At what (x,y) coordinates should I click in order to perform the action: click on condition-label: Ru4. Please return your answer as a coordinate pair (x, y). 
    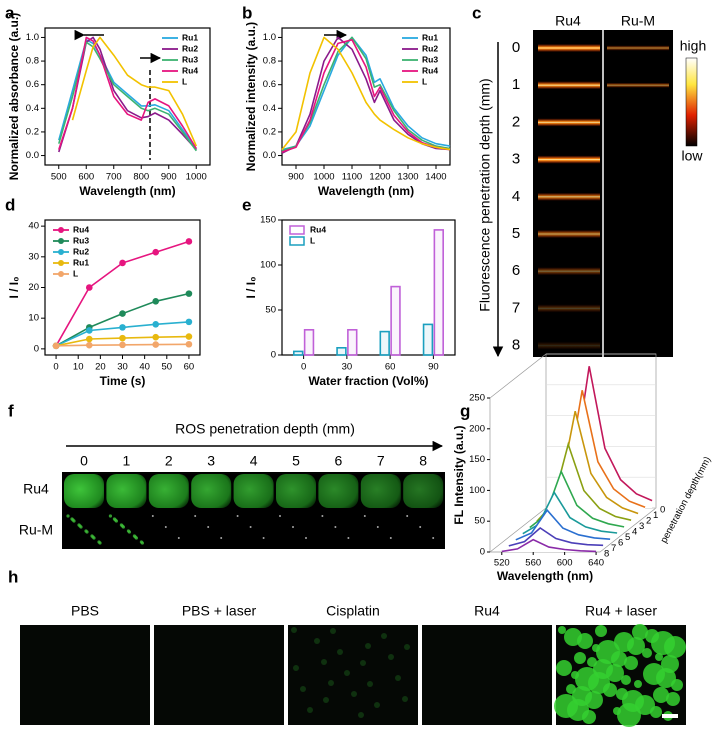
    Looking at the image, I should click on (487, 611).